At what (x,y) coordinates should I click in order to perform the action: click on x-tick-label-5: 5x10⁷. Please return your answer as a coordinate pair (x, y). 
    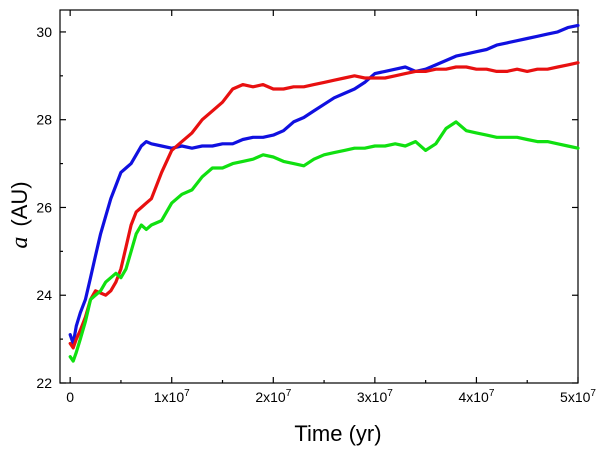
    Looking at the image, I should click on (578, 396).